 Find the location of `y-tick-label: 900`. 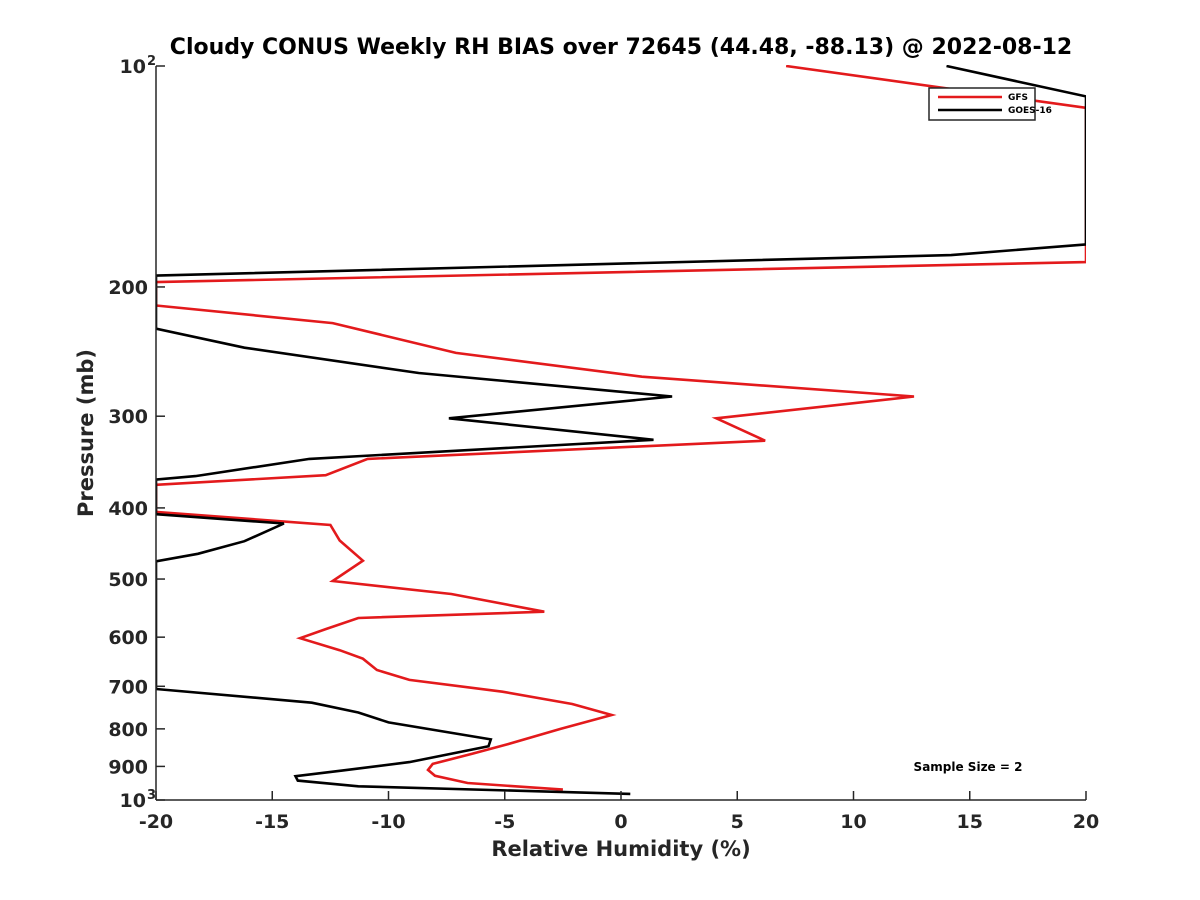

y-tick-label: 900 is located at coordinates (128, 767).